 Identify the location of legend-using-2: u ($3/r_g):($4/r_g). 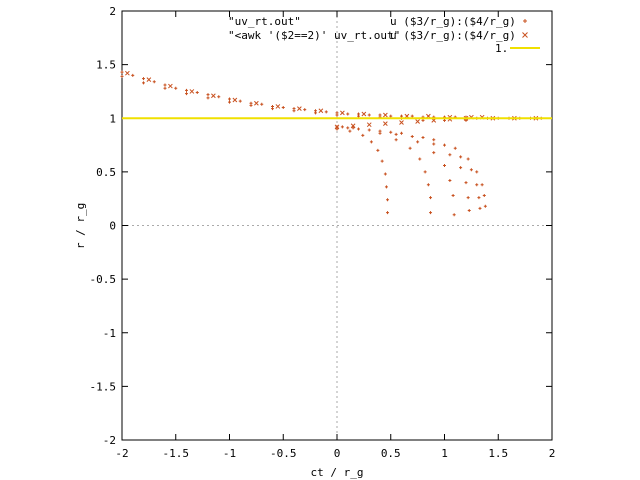
(453, 35).